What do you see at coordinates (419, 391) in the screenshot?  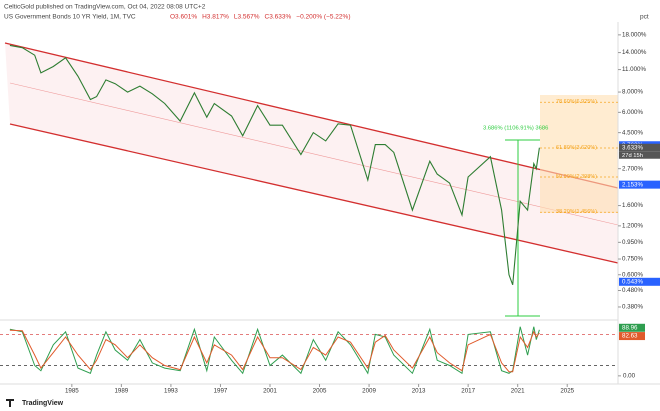 I see `x-tick-label: 2013` at bounding box center [419, 391].